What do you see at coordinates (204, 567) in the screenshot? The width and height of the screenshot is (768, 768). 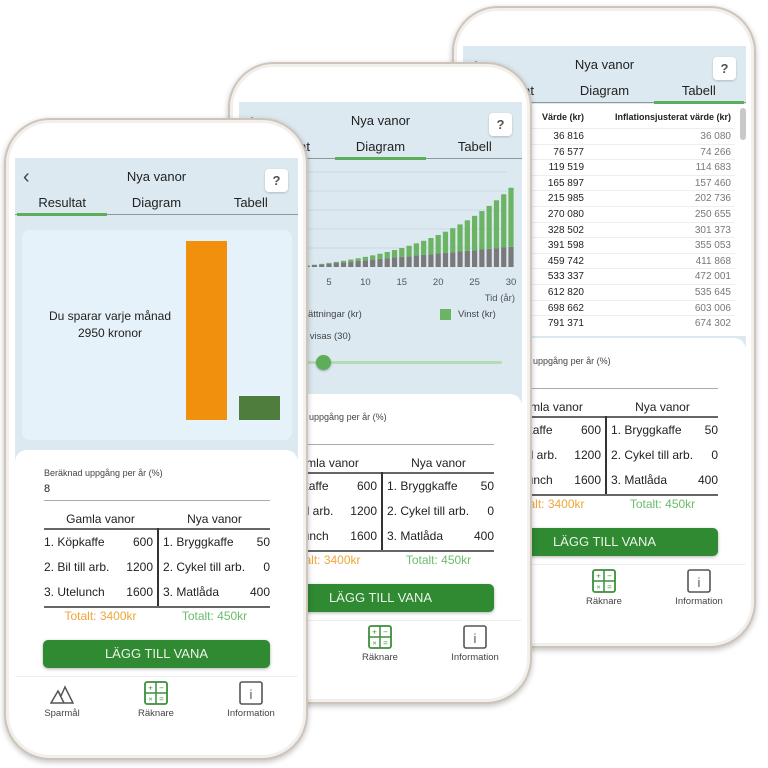 I see `habit-name: 2. Cykel till arb.` at bounding box center [204, 567].